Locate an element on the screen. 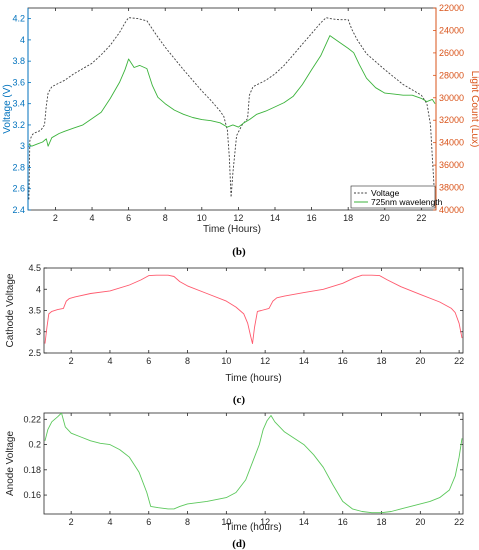 This screenshot has height=550, width=479. y-tick-label: 0.22 is located at coordinates (32, 419).